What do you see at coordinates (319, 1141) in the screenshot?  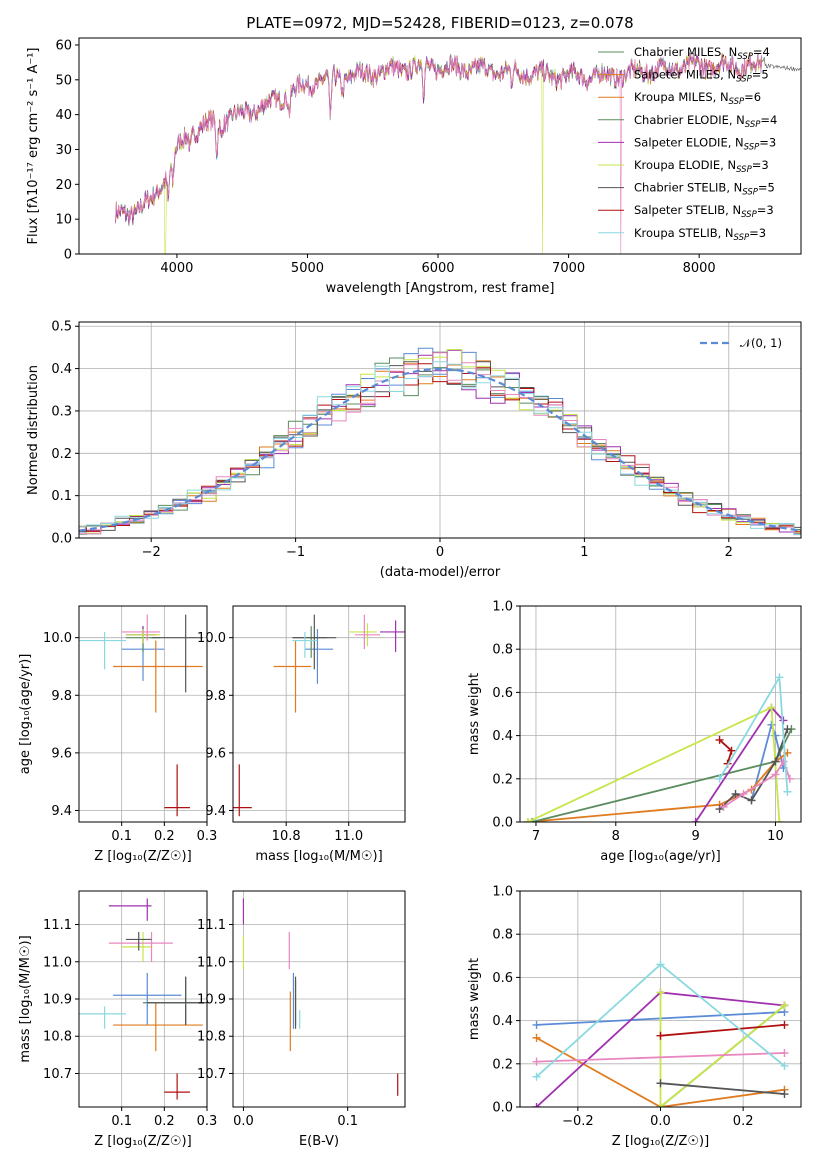 I see `x-axis-label: E(B-V)` at bounding box center [319, 1141].